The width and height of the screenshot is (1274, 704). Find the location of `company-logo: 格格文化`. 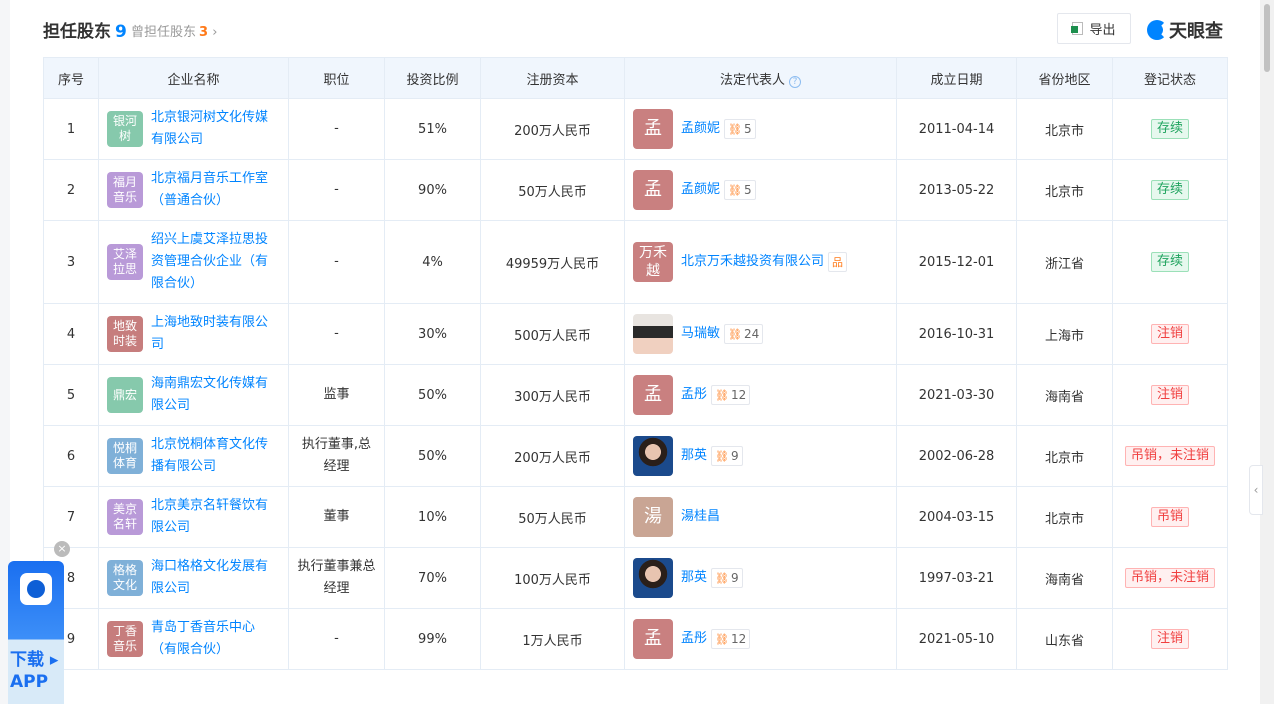

company-logo: 格格文化 is located at coordinates (125, 578).